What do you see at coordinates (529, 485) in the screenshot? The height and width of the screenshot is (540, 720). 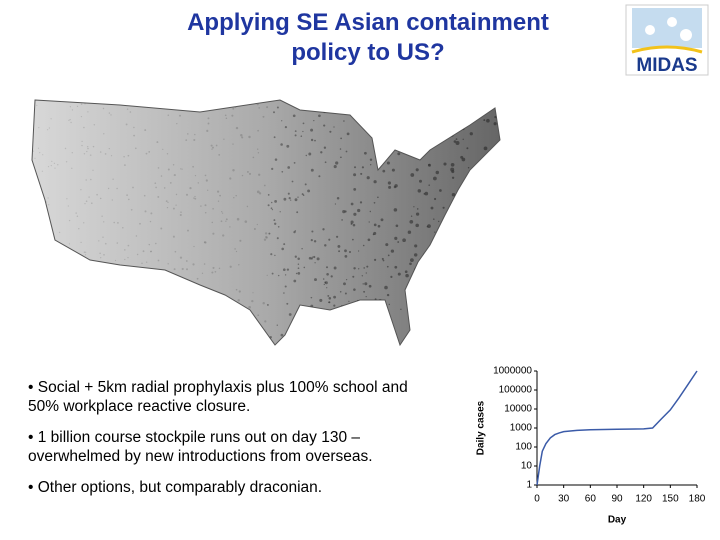 I see `y-tick-label: 1` at bounding box center [529, 485].